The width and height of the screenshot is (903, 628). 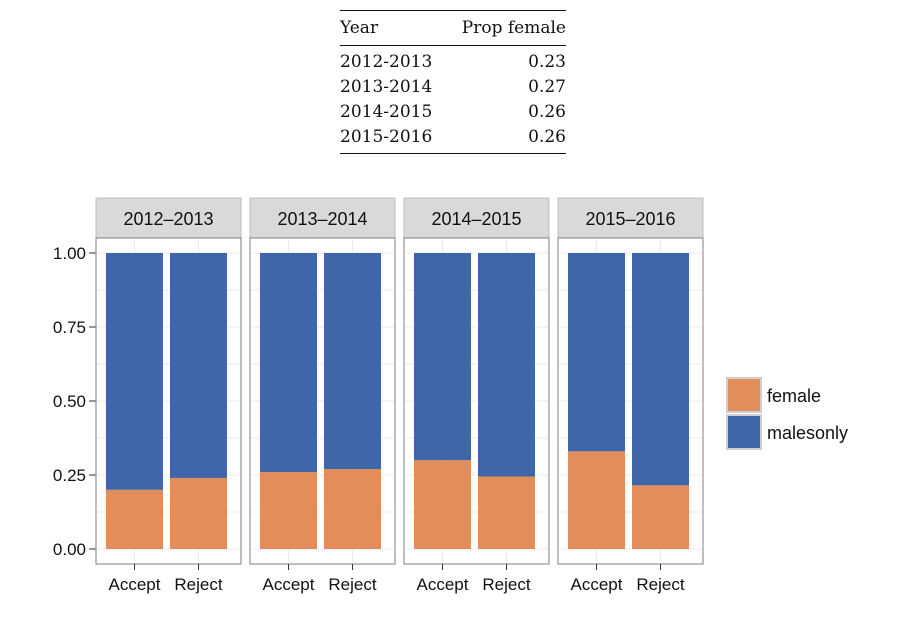 I want to click on table-cell-year: 2015-2016, so click(x=393, y=139).